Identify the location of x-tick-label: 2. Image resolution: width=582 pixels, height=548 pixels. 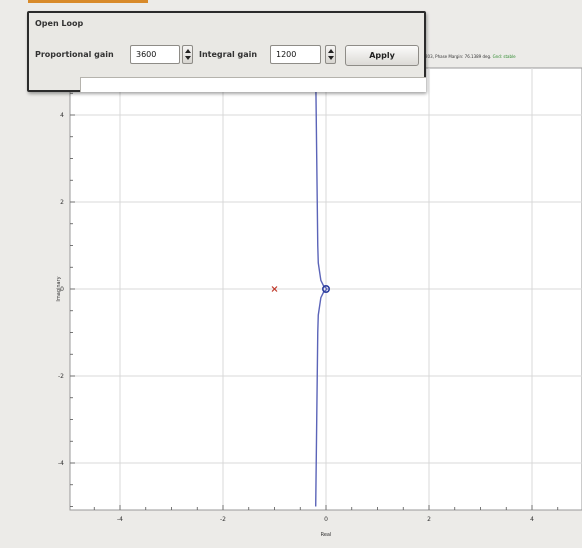
(429, 519).